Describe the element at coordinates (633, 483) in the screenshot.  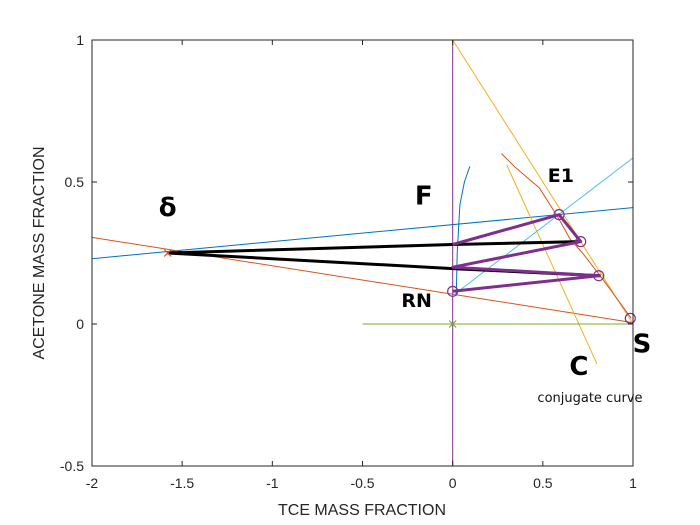
I see `x-tick-label-6: 1` at that location.